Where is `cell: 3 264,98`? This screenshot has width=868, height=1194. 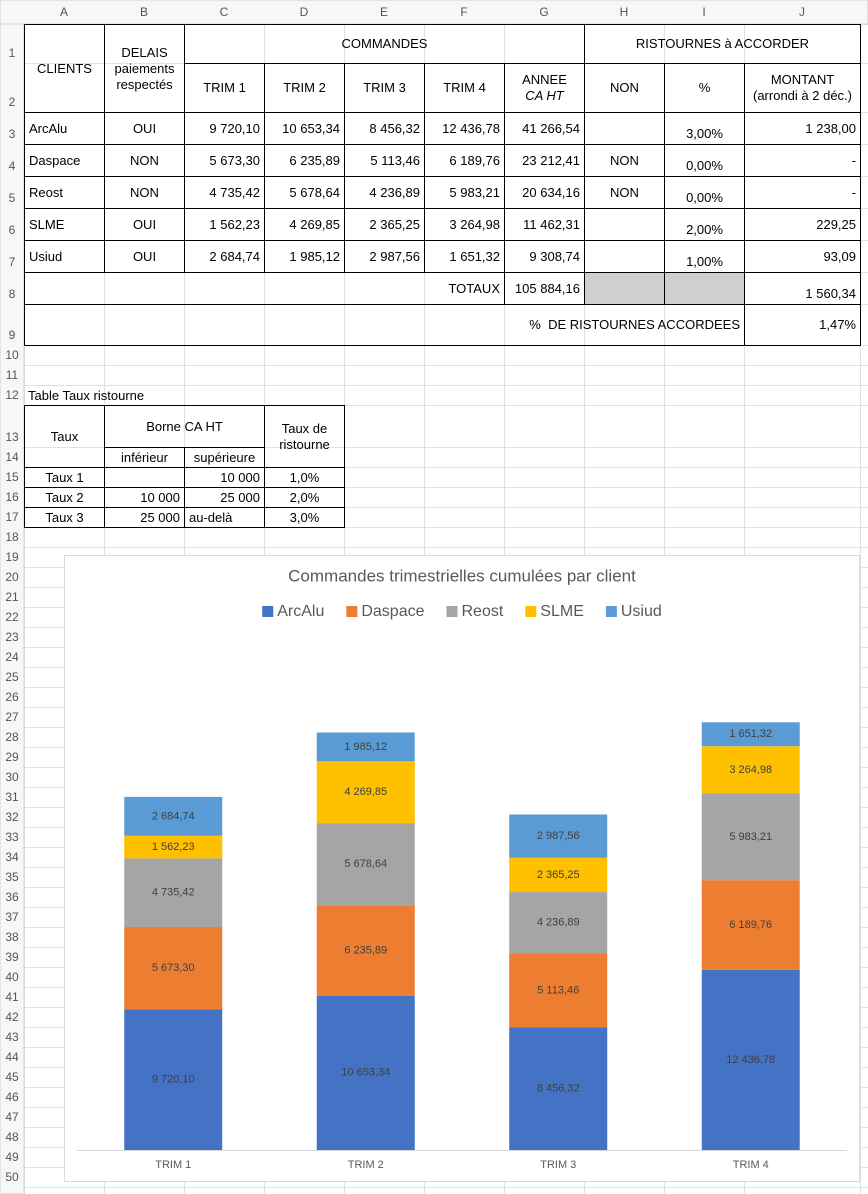
cell: 3 264,98 is located at coordinates (464, 224).